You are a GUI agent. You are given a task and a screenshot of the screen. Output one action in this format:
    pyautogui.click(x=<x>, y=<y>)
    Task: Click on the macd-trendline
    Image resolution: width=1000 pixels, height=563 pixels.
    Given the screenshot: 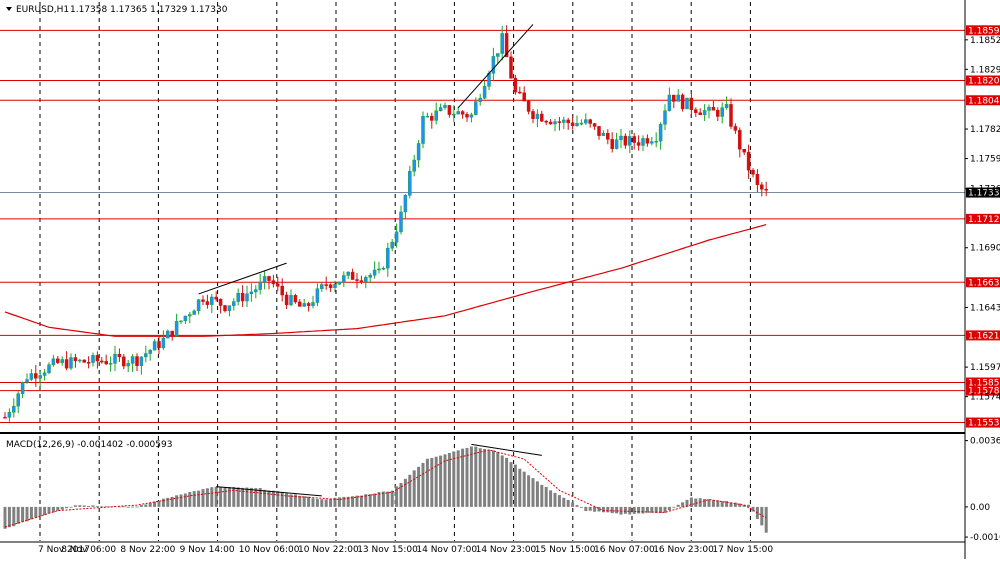 What is the action you would take?
    pyautogui.click(x=269, y=491)
    